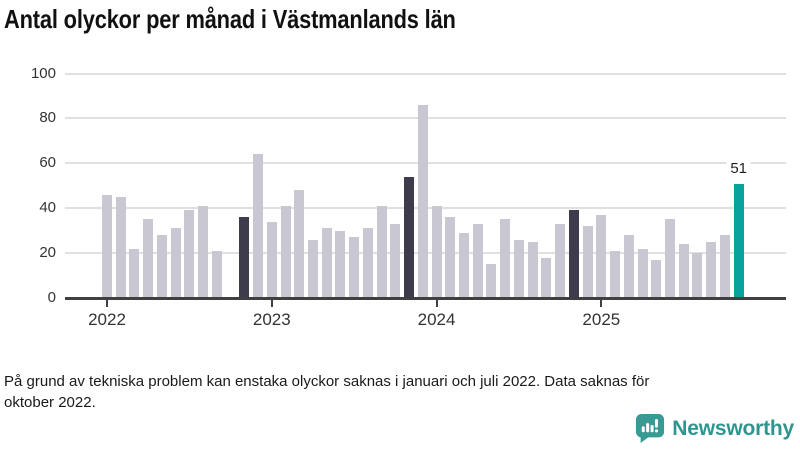 The image size is (800, 450). Describe the element at coordinates (739, 168) in the screenshot. I see `bar-value-label: 51` at that location.